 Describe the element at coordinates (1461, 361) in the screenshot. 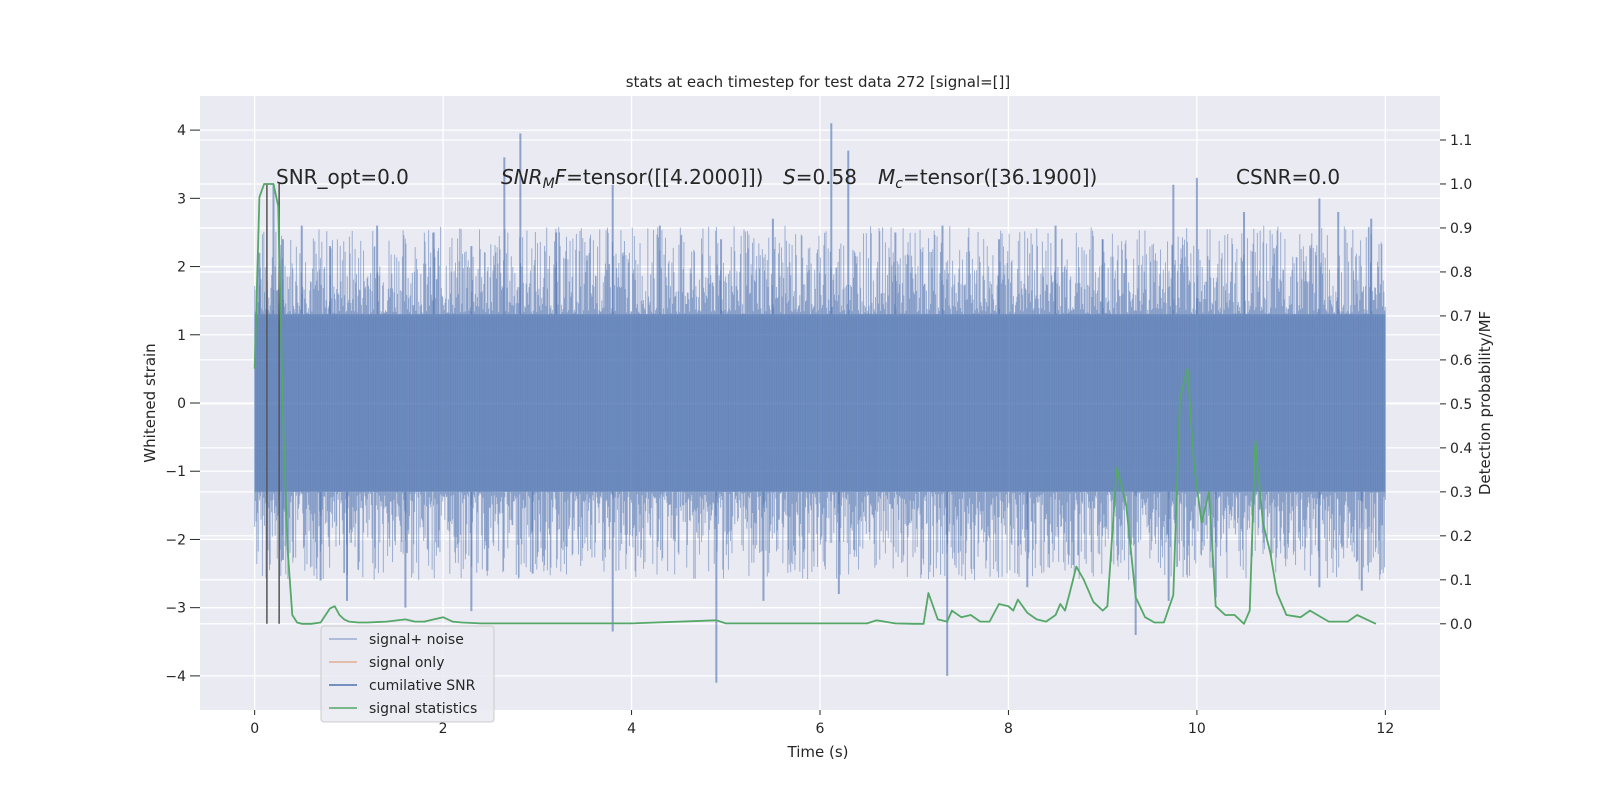

I see `y-right-tick-label-5: 0.6` at that location.